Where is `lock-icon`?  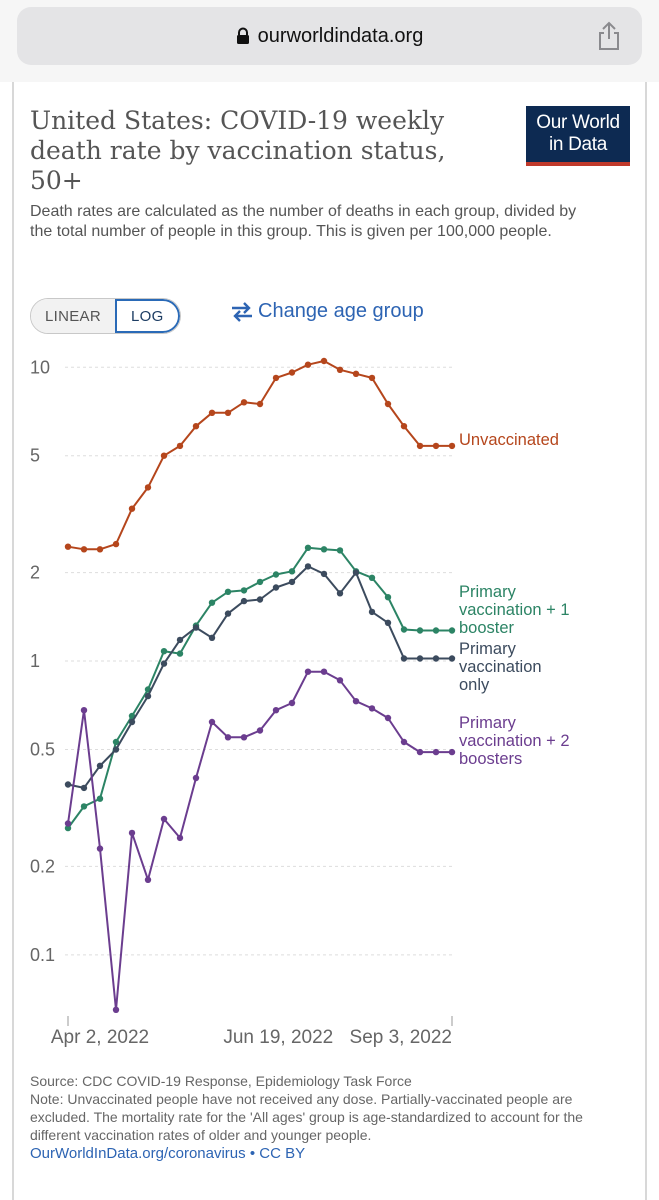 lock-icon is located at coordinates (242, 35).